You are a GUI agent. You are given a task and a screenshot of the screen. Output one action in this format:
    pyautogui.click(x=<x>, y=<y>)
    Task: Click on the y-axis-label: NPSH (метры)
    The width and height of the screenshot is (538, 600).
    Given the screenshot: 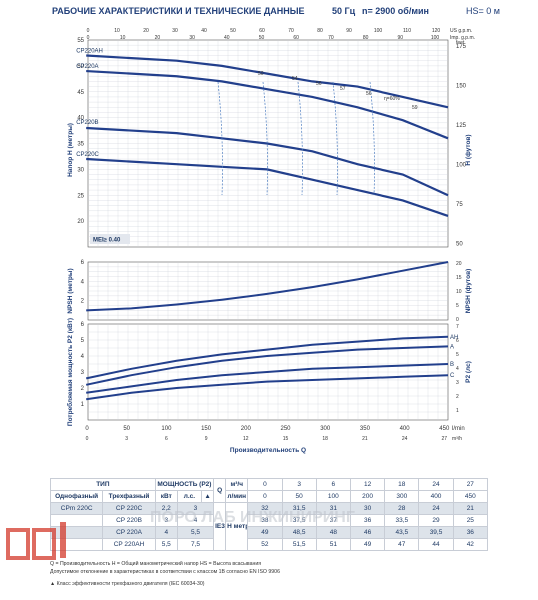 What is the action you would take?
    pyautogui.click(x=70, y=290)
    